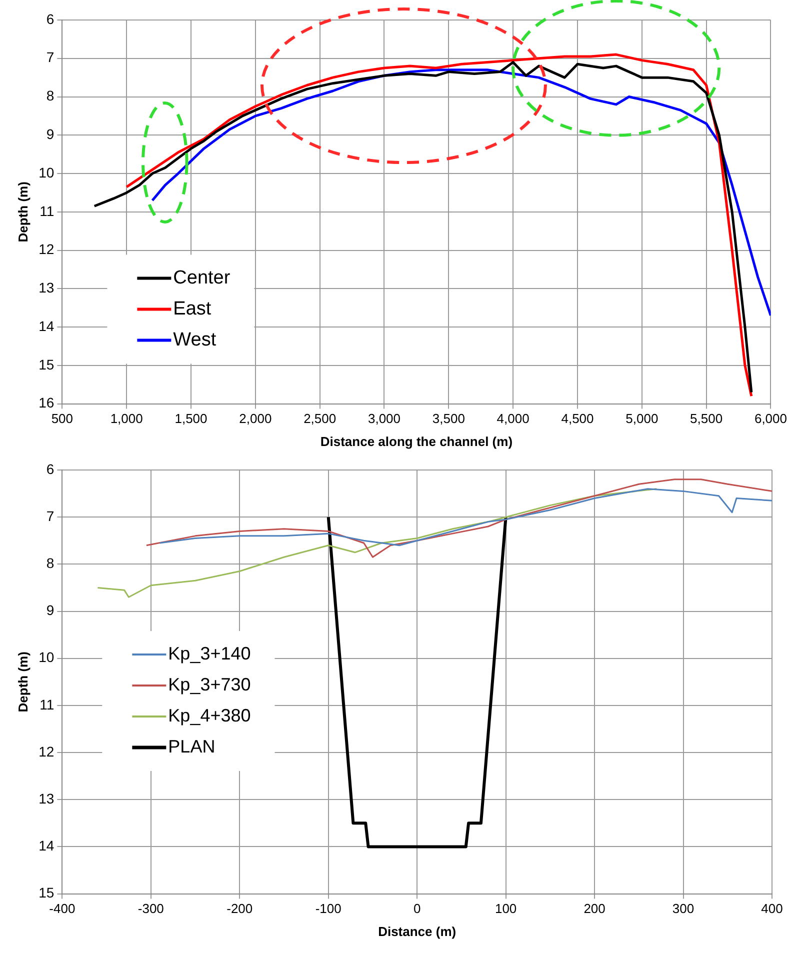  I want to click on legend-label: Kp_3+140, so click(209, 654).